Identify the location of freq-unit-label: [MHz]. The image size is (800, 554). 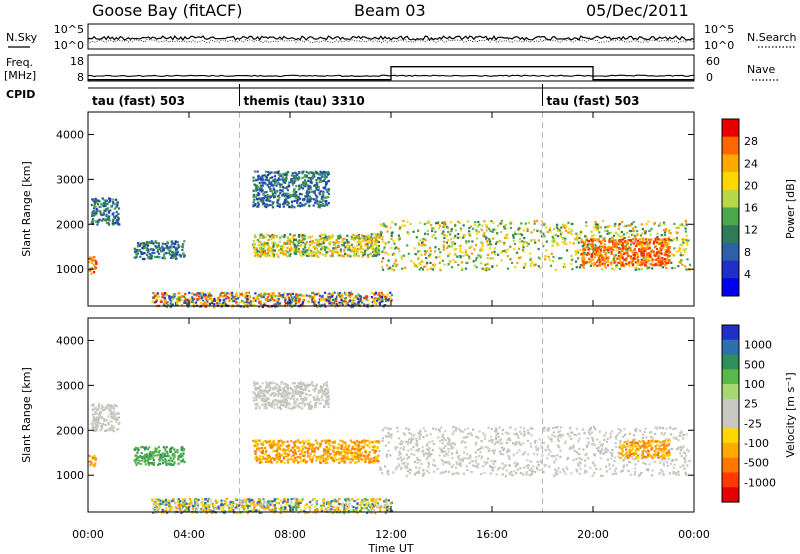
(20, 75).